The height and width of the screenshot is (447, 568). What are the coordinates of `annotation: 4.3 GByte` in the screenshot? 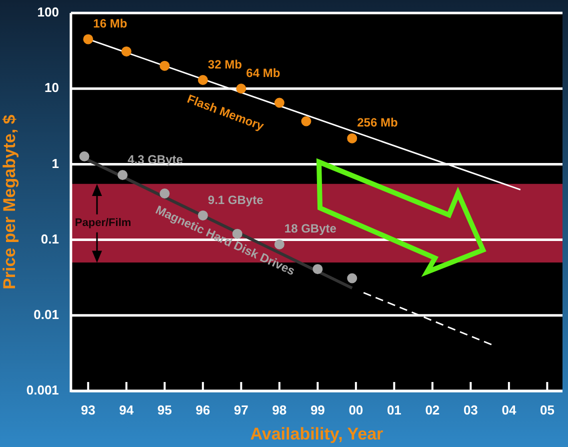 It's located at (156, 159).